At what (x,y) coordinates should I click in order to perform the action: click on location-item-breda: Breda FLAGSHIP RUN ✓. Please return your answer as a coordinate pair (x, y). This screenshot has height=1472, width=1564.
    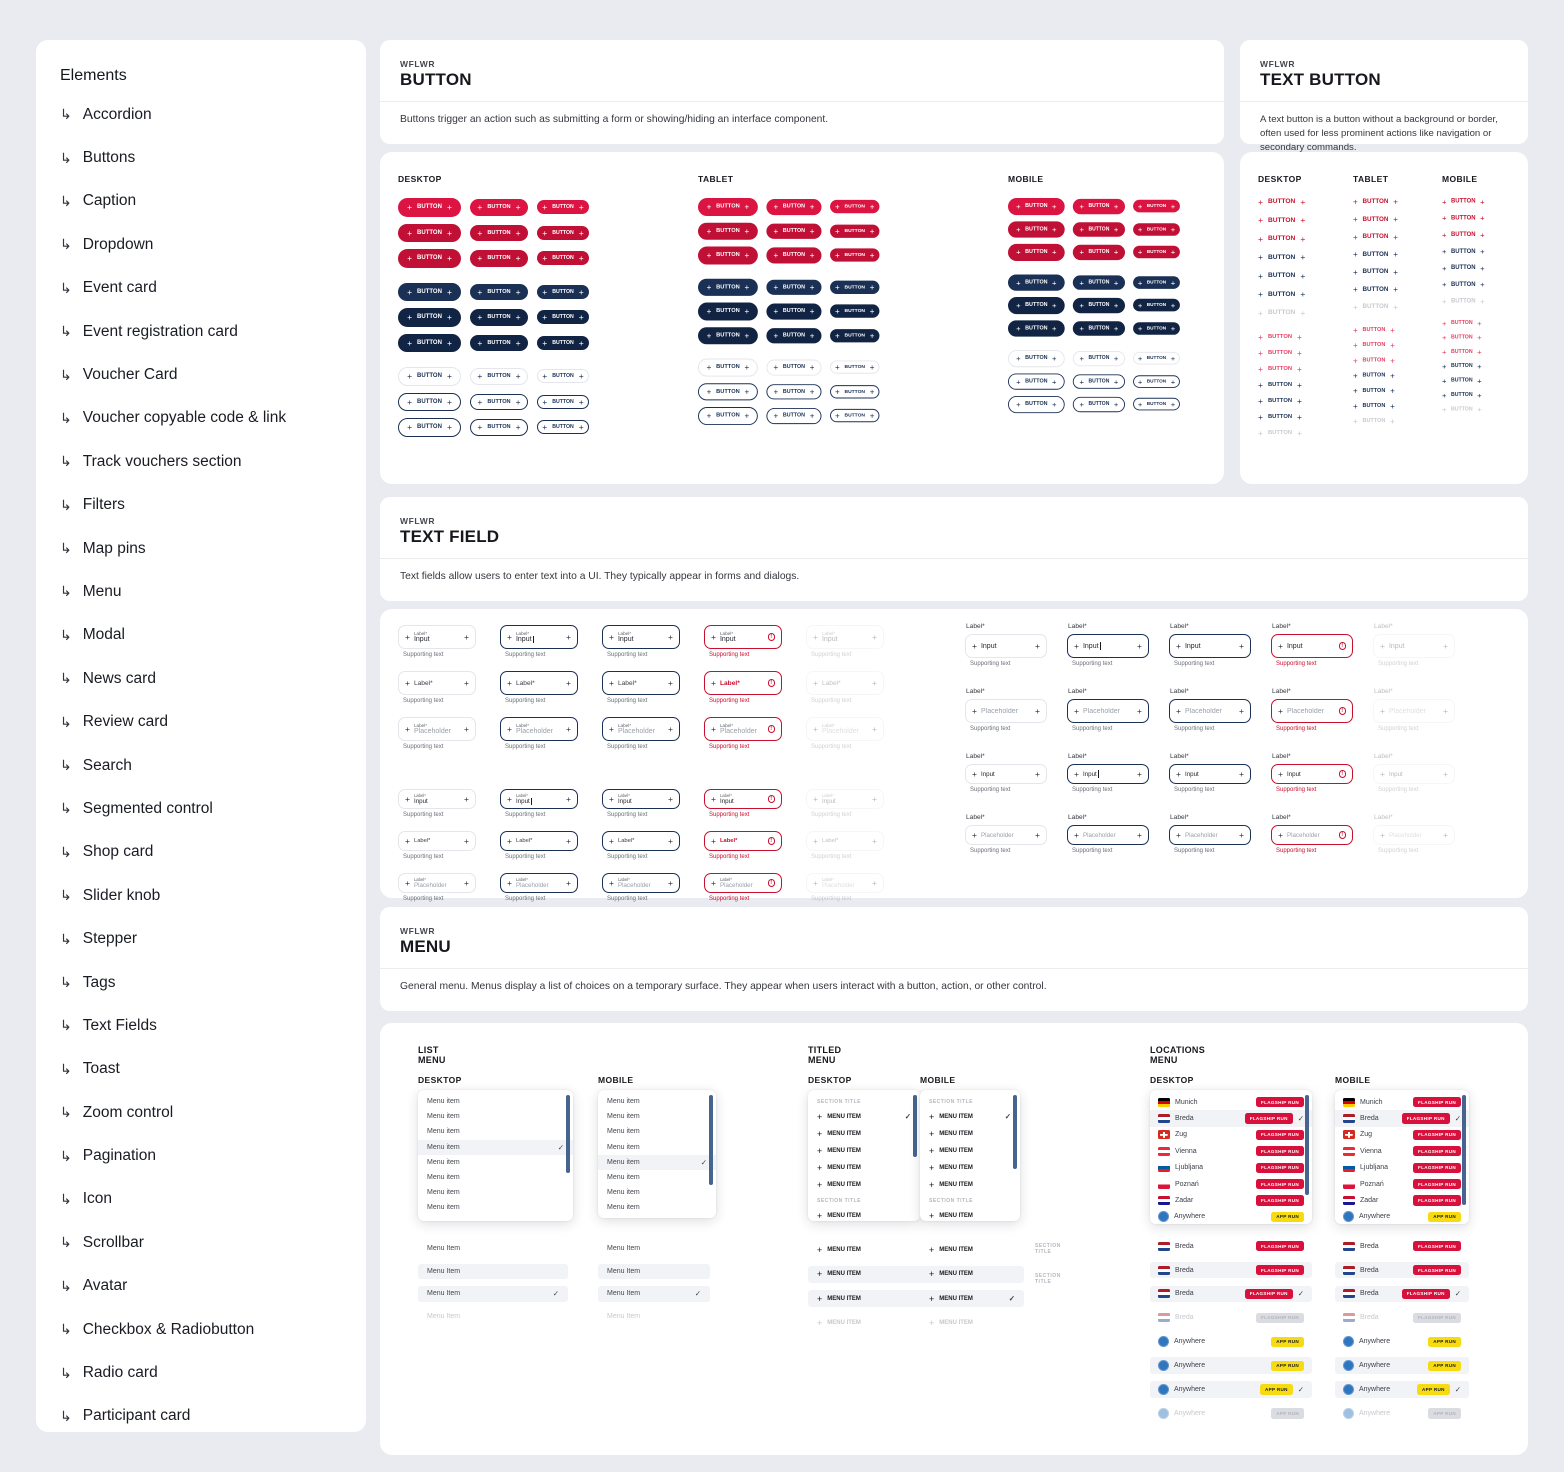
    Looking at the image, I should click on (1231, 1294).